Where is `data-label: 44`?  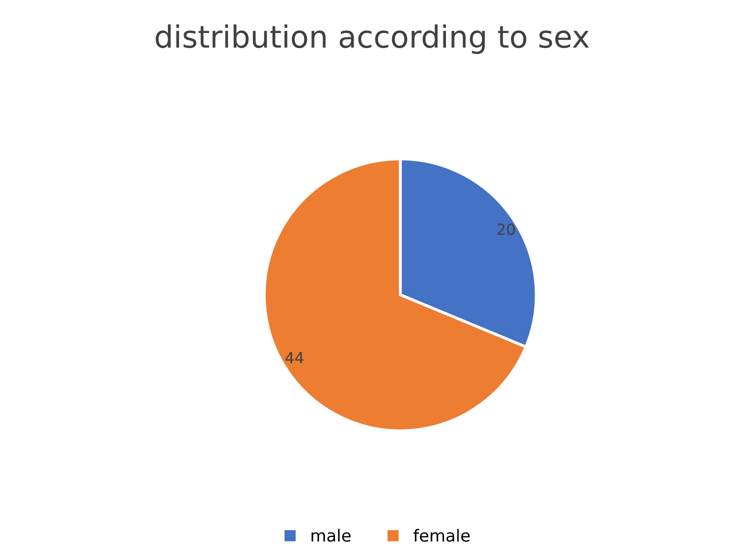 data-label: 44 is located at coordinates (294, 358).